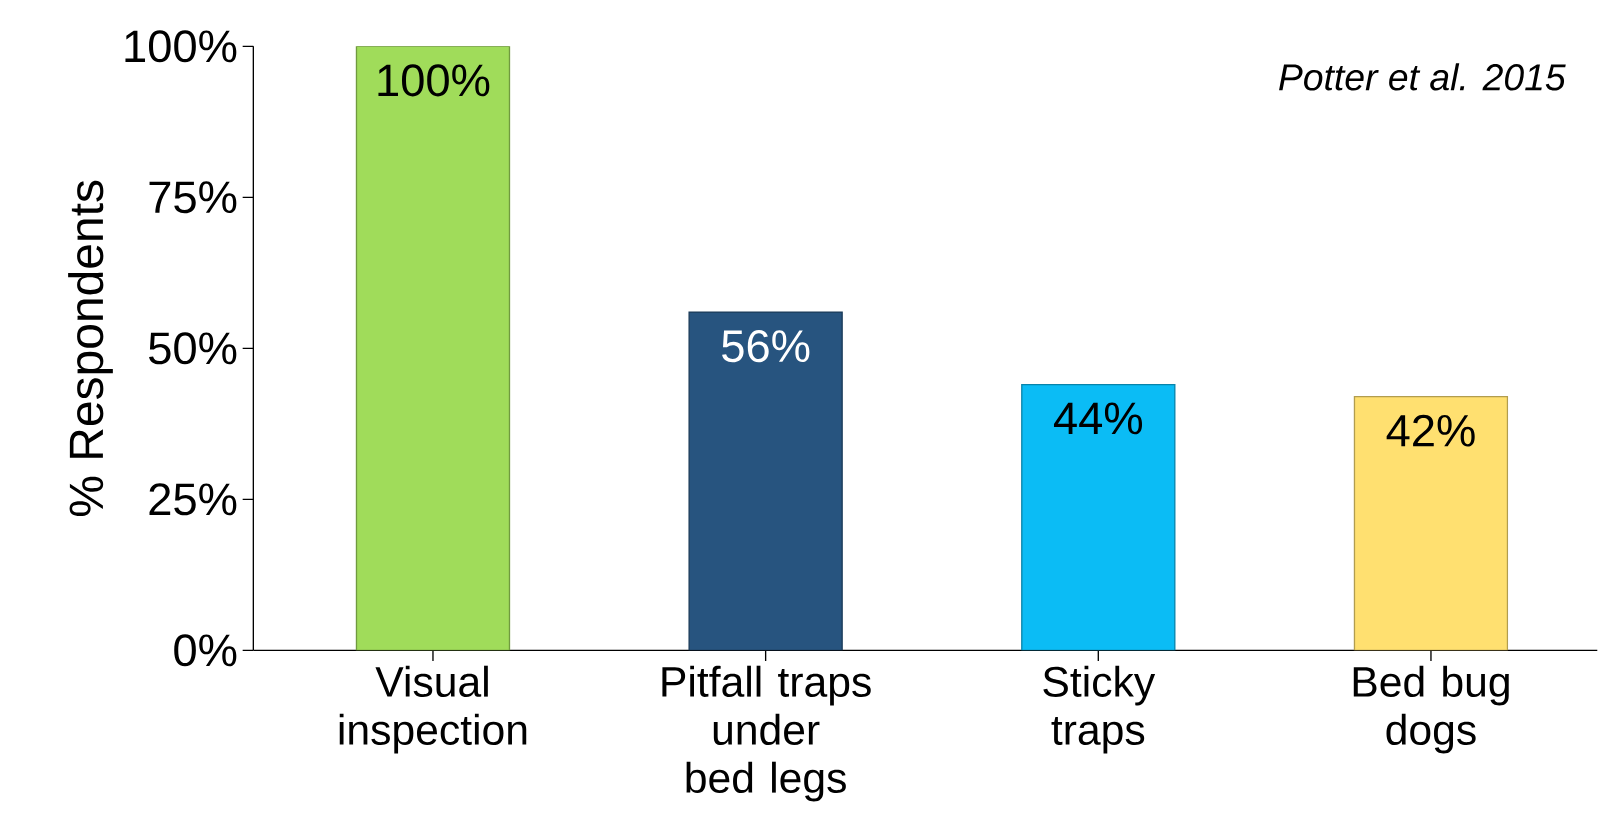 Image resolution: width=1604 pixels, height=837 pixels. What do you see at coordinates (1099, 709) in the screenshot?
I see `x-tick-label: Sticky traps` at bounding box center [1099, 709].